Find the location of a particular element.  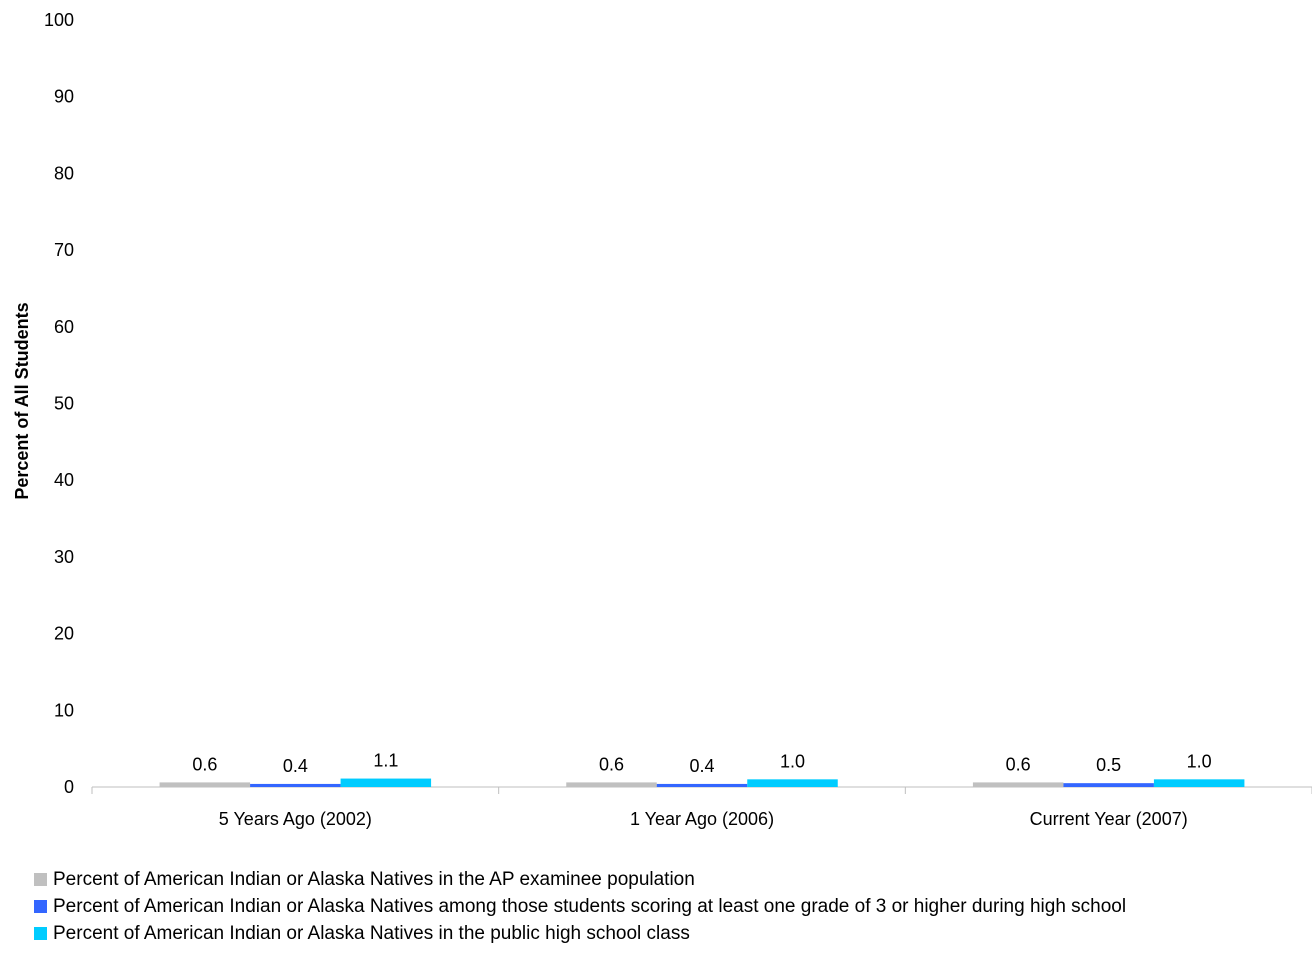

x-axis-ticks is located at coordinates (701, 790).